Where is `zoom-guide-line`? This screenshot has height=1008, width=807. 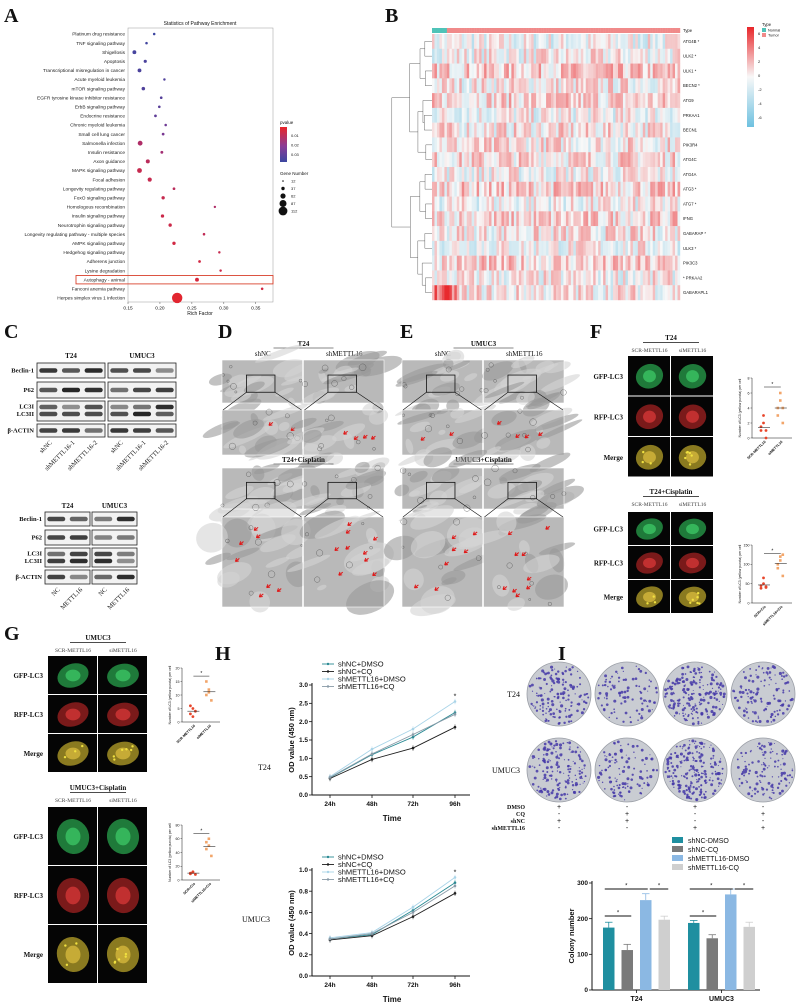
zoom-guide-line is located at coordinates (414, 508).